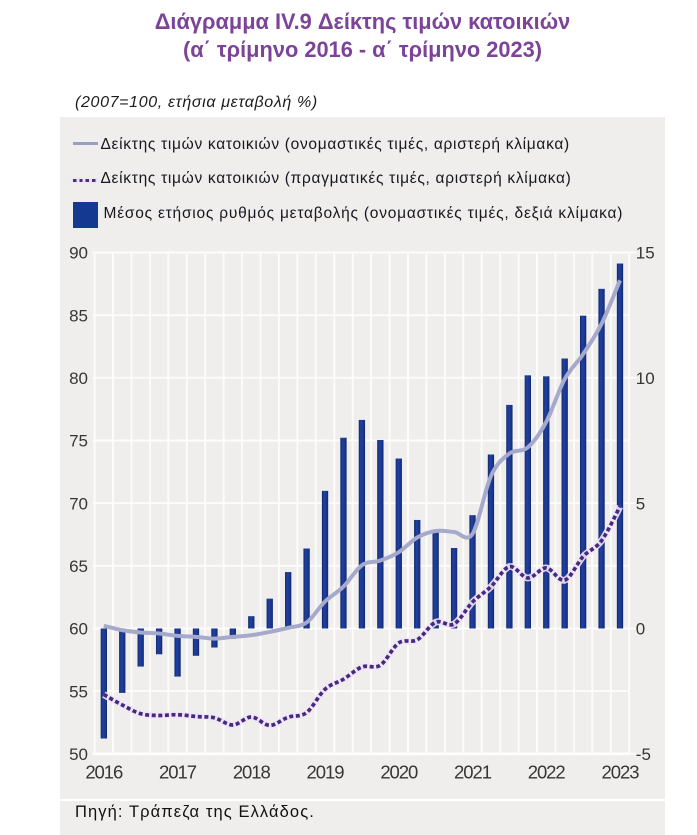 This screenshot has width=697, height=835. I want to click on svg-text: 0, so click(640, 629).